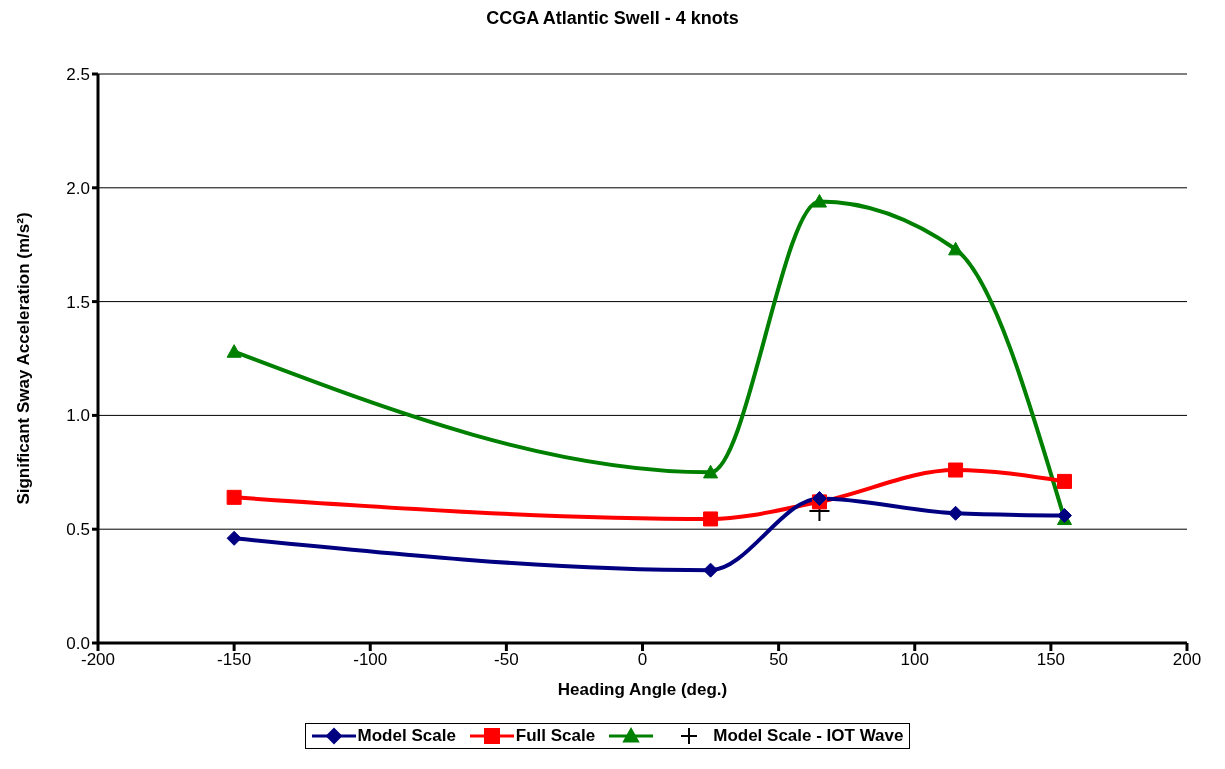 Image resolution: width=1225 pixels, height=769 pixels. I want to click on chart-title: CCGA Atlantic Swell - 4 knots, so click(612, 18).